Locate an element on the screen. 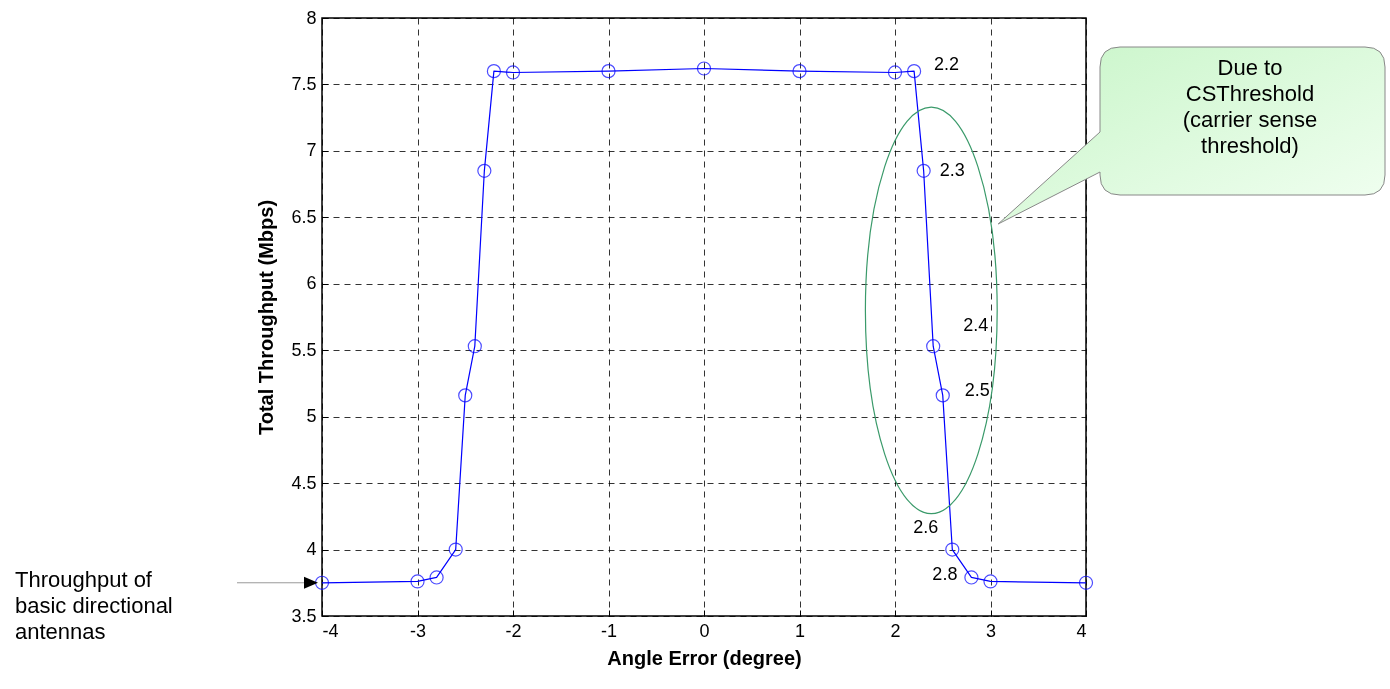 The height and width of the screenshot is (689, 1390). y-tick-label: 6.5 is located at coordinates (304, 216).